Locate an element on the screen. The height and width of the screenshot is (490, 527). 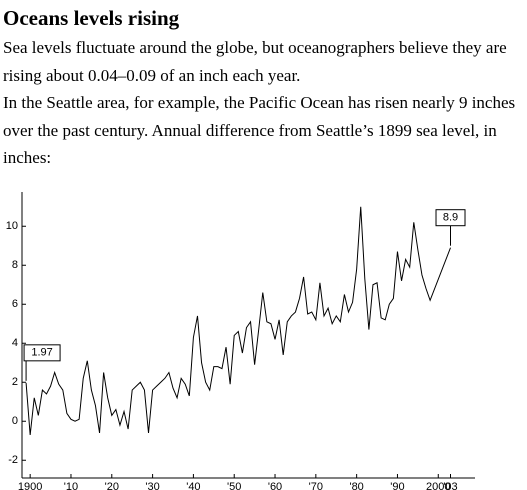
y-tick-label: 0 is located at coordinates (15, 421).